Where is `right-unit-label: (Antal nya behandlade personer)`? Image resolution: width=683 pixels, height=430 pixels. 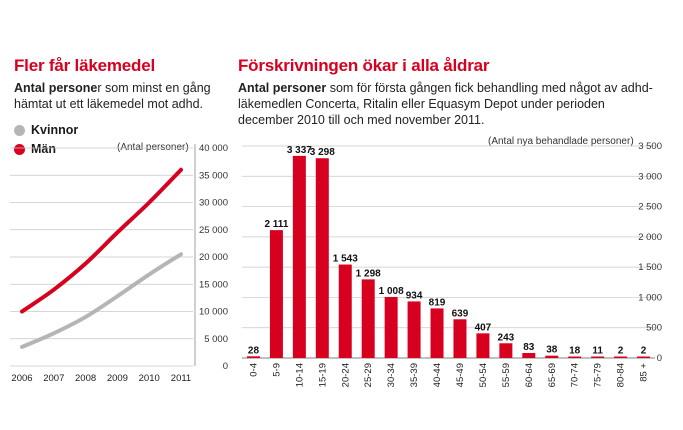
right-unit-label: (Antal nya behandlade personer) is located at coordinates (561, 141).